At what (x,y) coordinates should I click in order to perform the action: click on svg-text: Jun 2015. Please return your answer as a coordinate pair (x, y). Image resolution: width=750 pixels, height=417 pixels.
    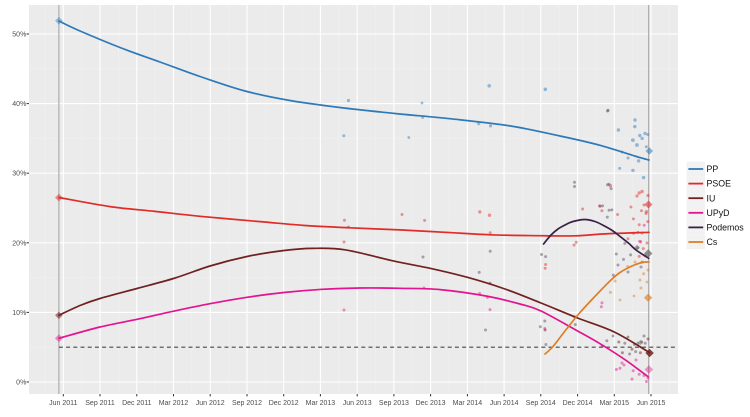
    Looking at the image, I should click on (651, 403).